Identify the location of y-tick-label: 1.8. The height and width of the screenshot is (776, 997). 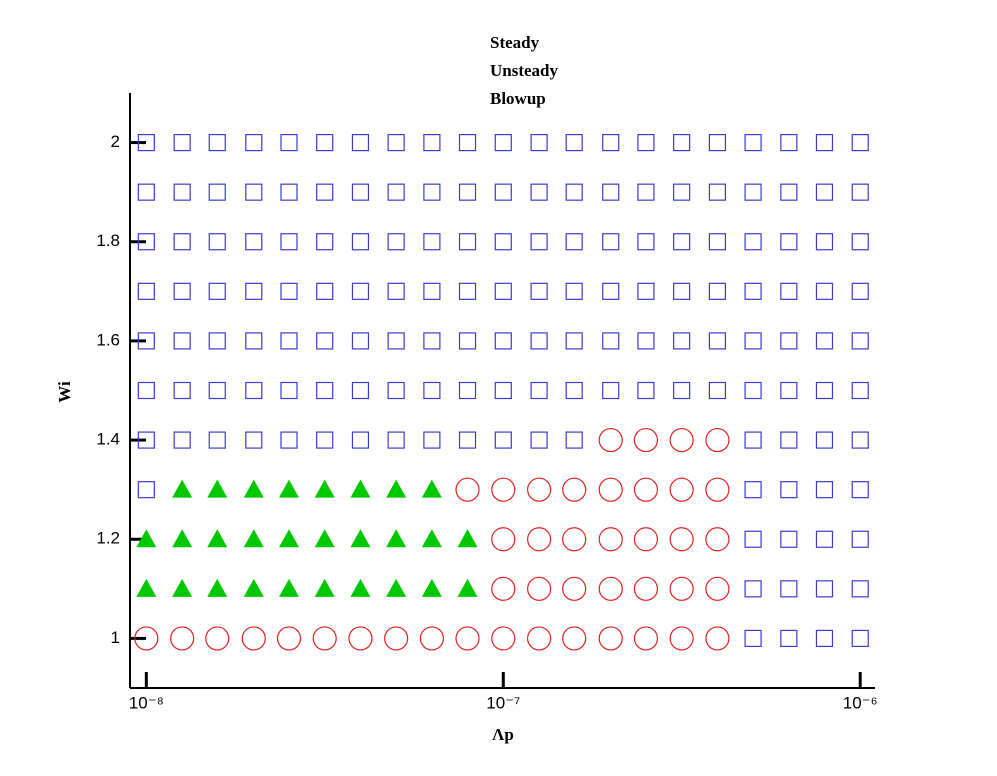
(108, 240).